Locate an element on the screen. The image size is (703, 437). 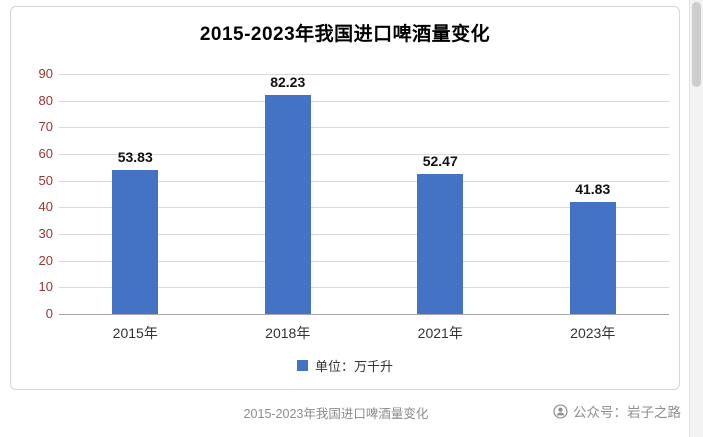
y-tick-label: 40 is located at coordinates (45, 207).